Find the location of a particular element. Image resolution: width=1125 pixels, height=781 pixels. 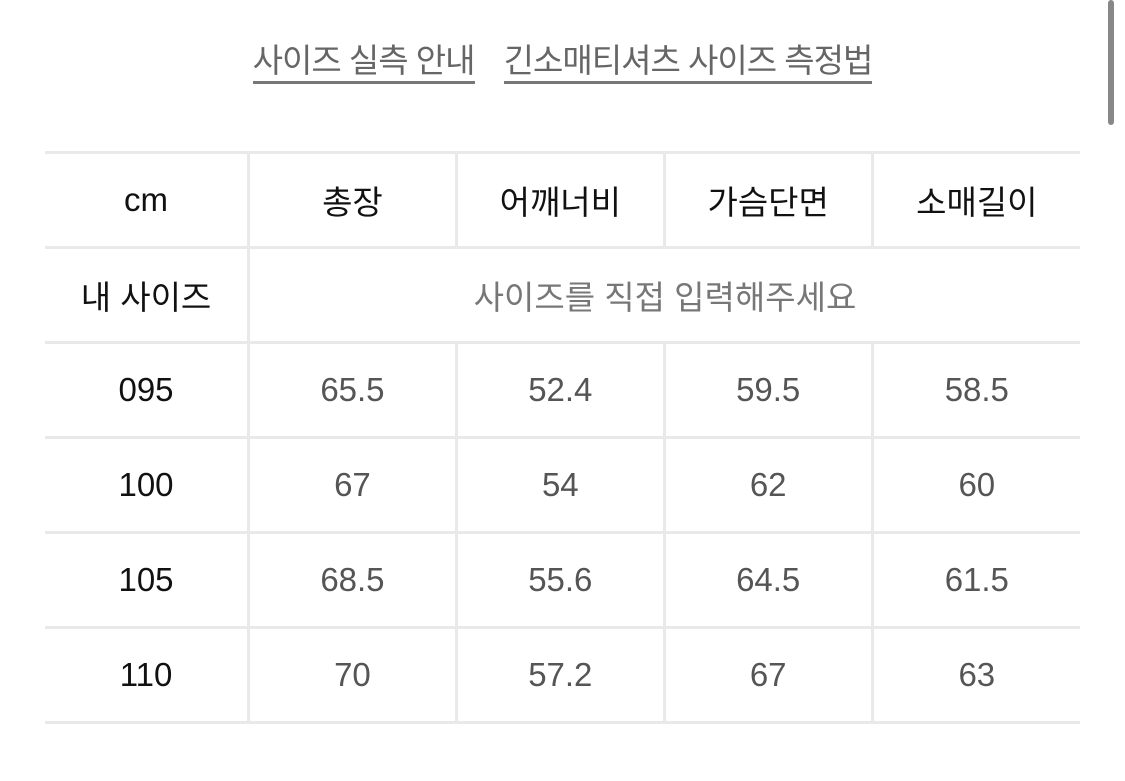

cell: 64.5 is located at coordinates (767, 580).